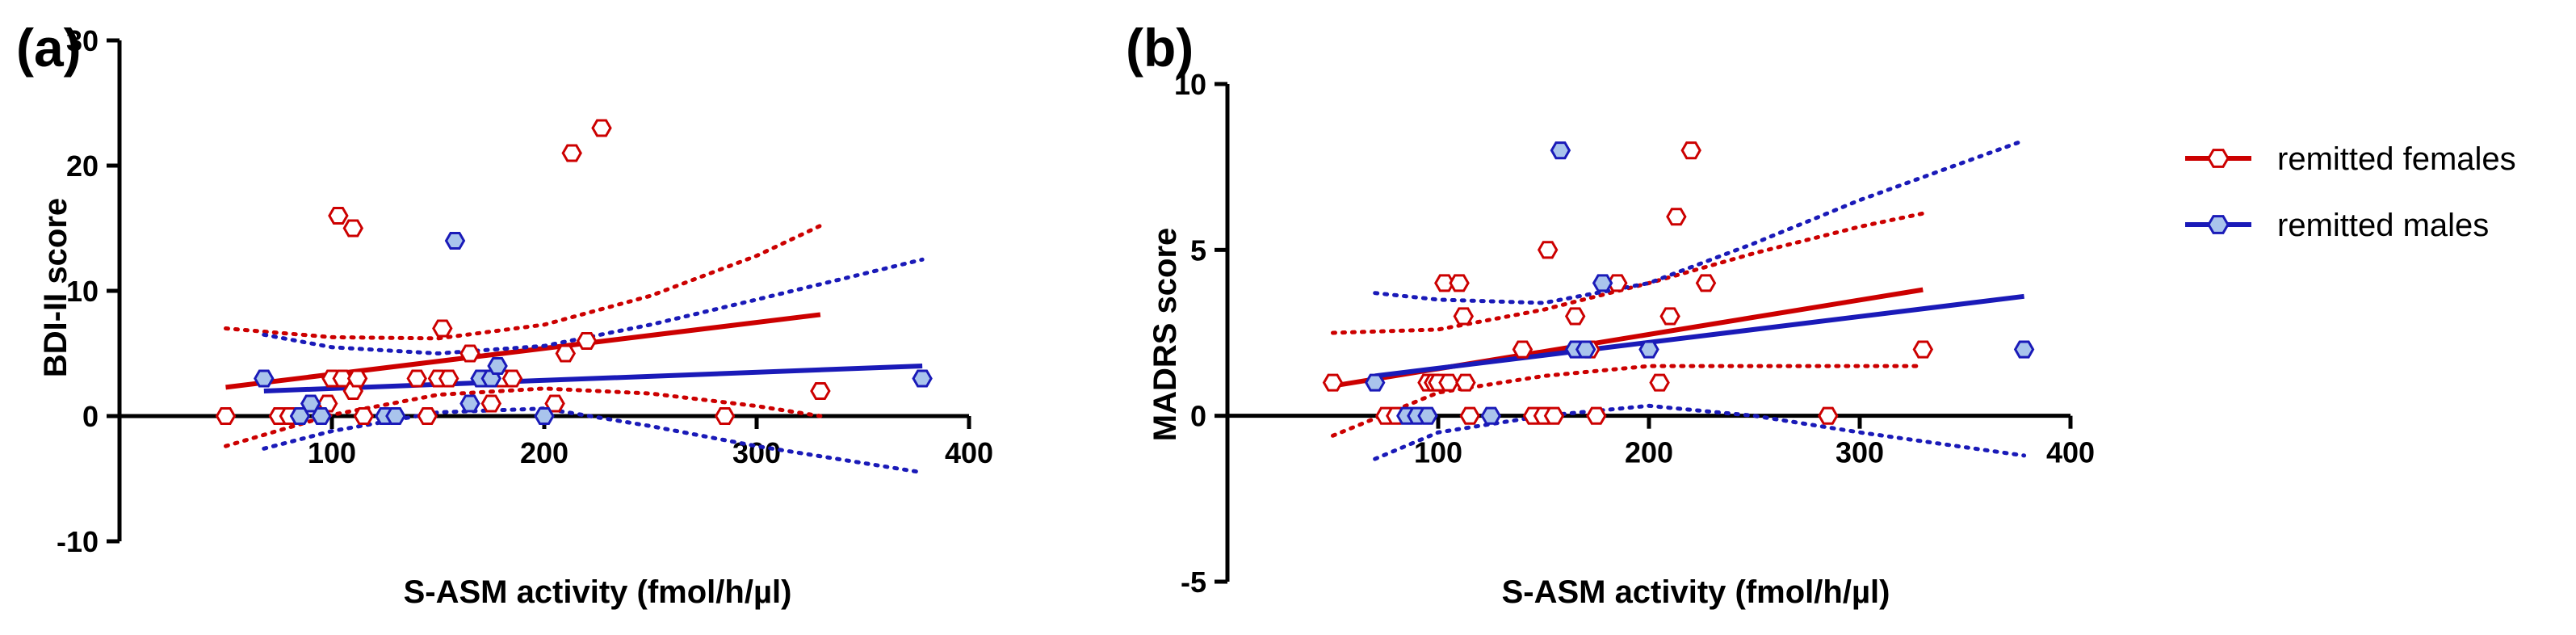  Describe the element at coordinates (969, 452) in the screenshot. I see `panel-a-x-tick-label: 400` at that location.